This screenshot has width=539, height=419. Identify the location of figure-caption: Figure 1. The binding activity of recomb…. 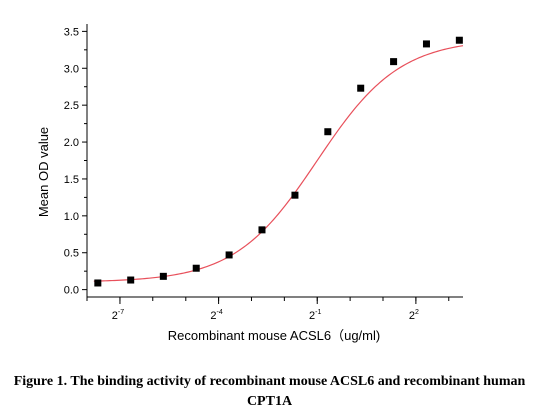
(269, 392).